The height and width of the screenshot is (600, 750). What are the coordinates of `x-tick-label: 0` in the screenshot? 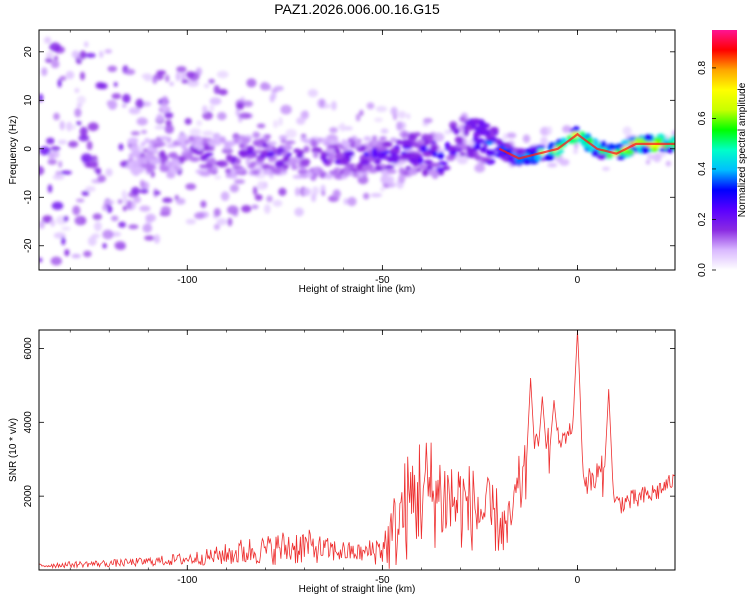 It's located at (578, 280).